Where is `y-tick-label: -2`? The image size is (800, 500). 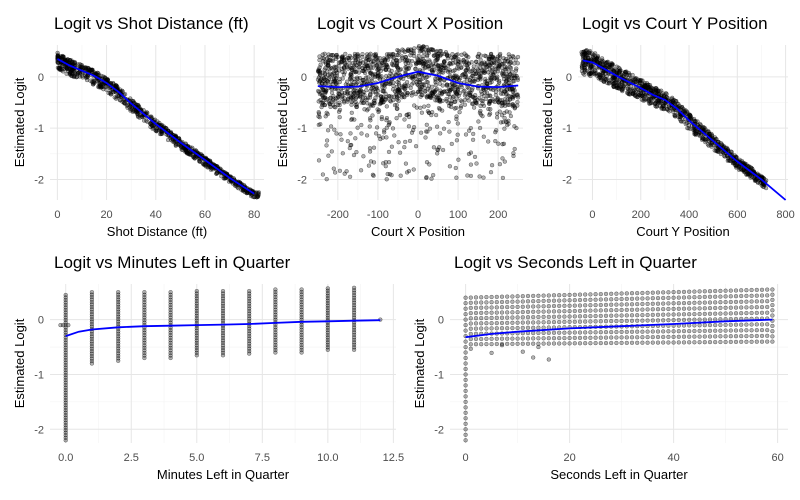
y-tick-label: -2 is located at coordinates (39, 180).